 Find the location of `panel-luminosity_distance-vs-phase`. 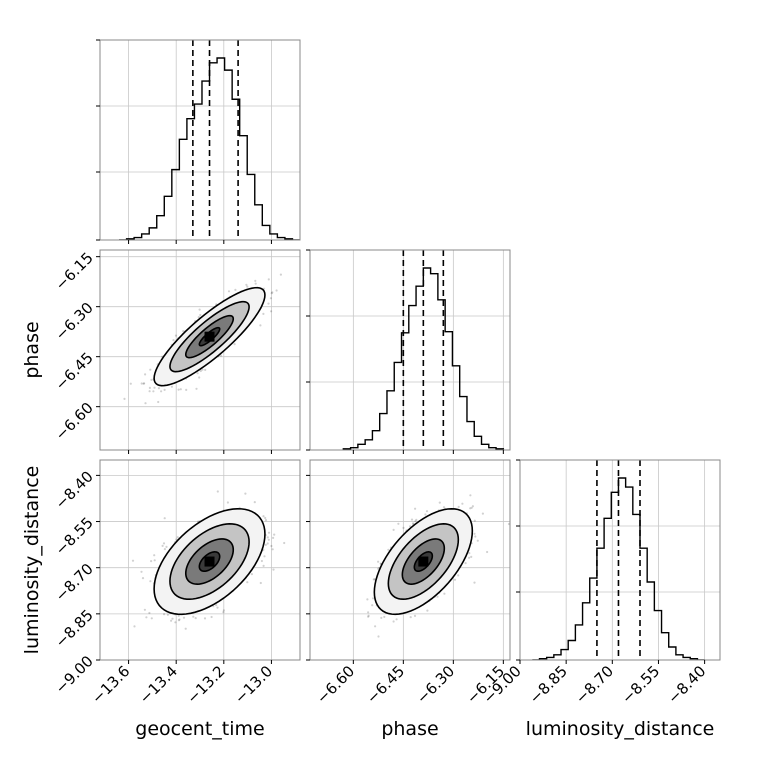

panel-luminosity_distance-vs-phase is located at coordinates (408, 561).